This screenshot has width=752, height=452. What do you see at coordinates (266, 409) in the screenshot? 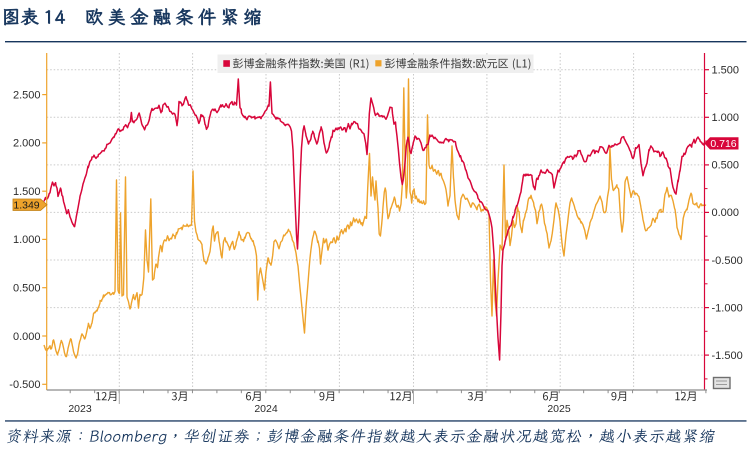
I see `svg-text: 2024` at bounding box center [266, 409].